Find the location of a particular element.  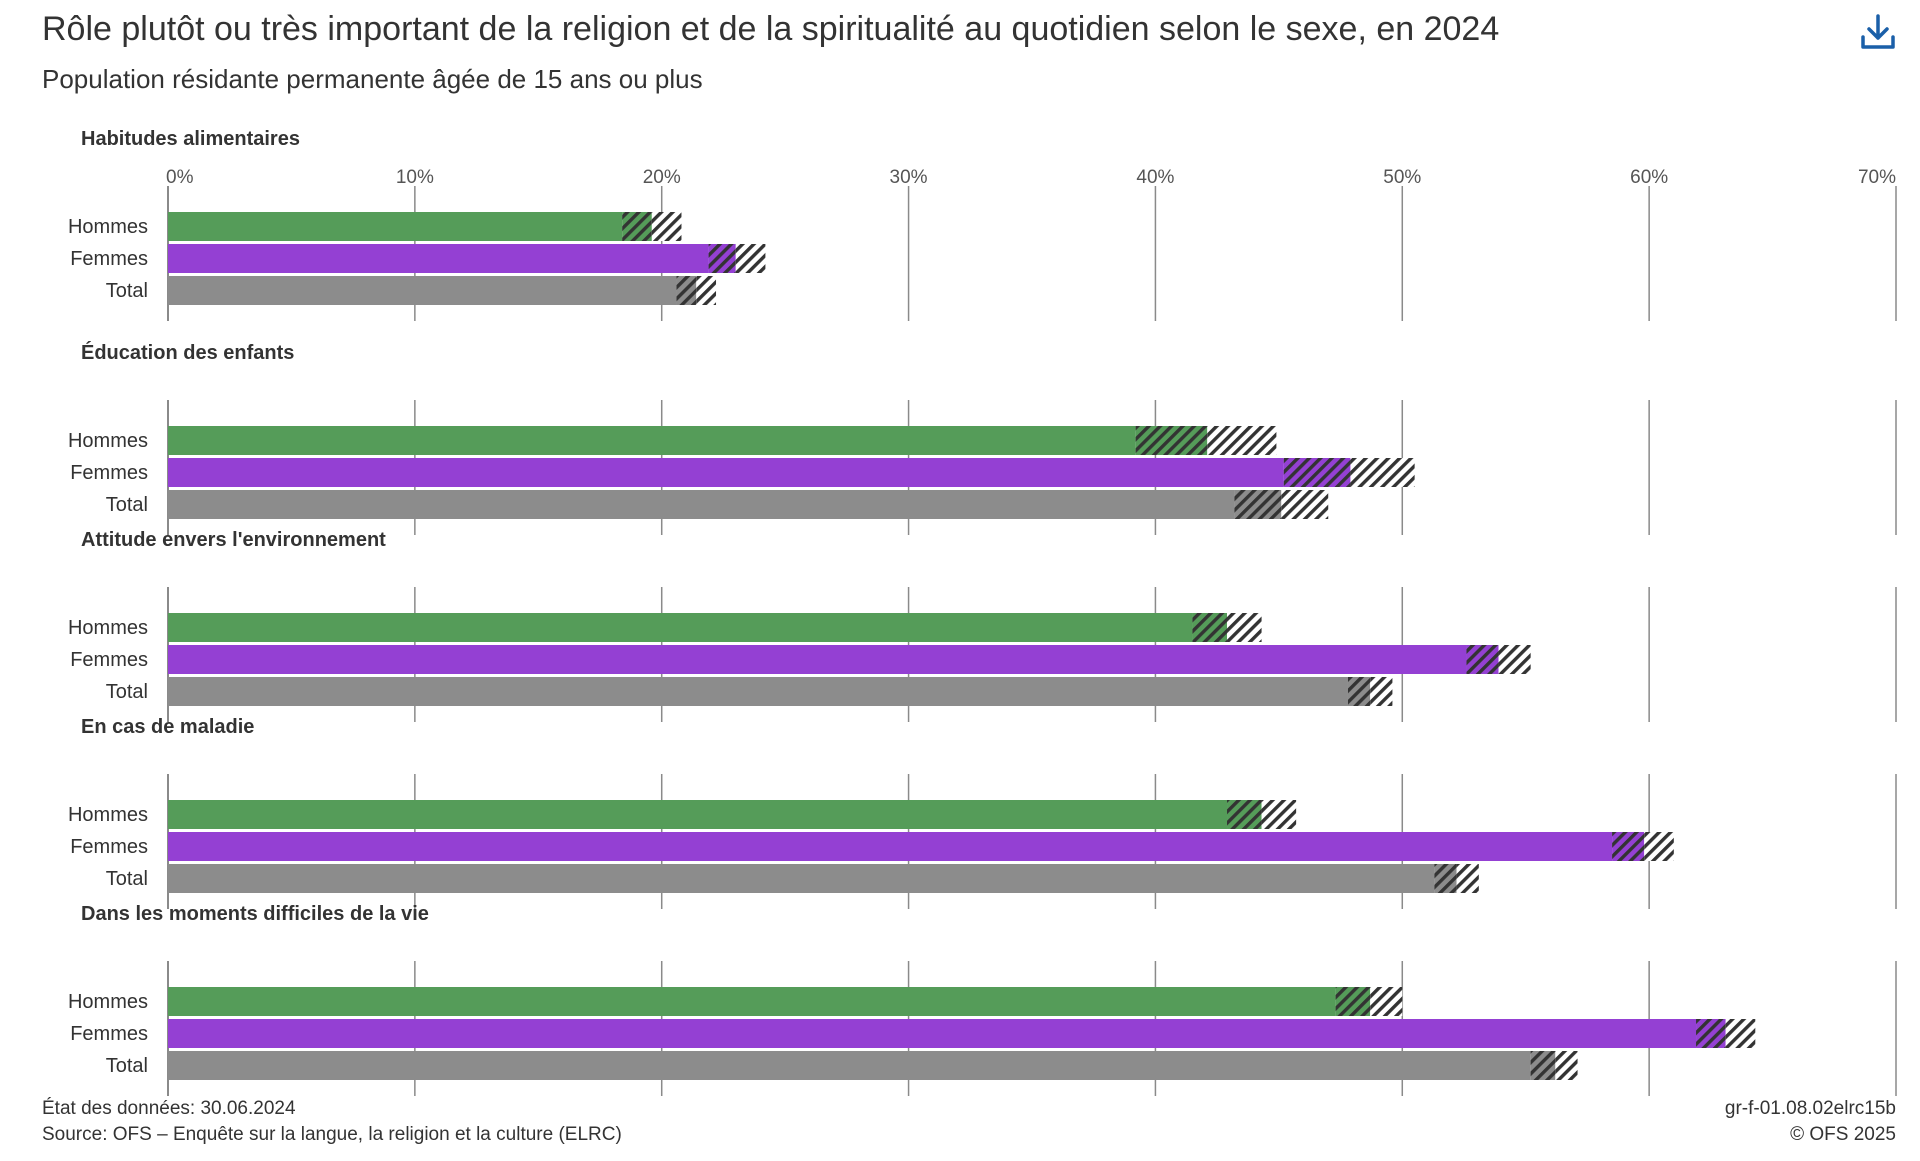

panel-title: Attitude envers l'environnement is located at coordinates (233, 540).